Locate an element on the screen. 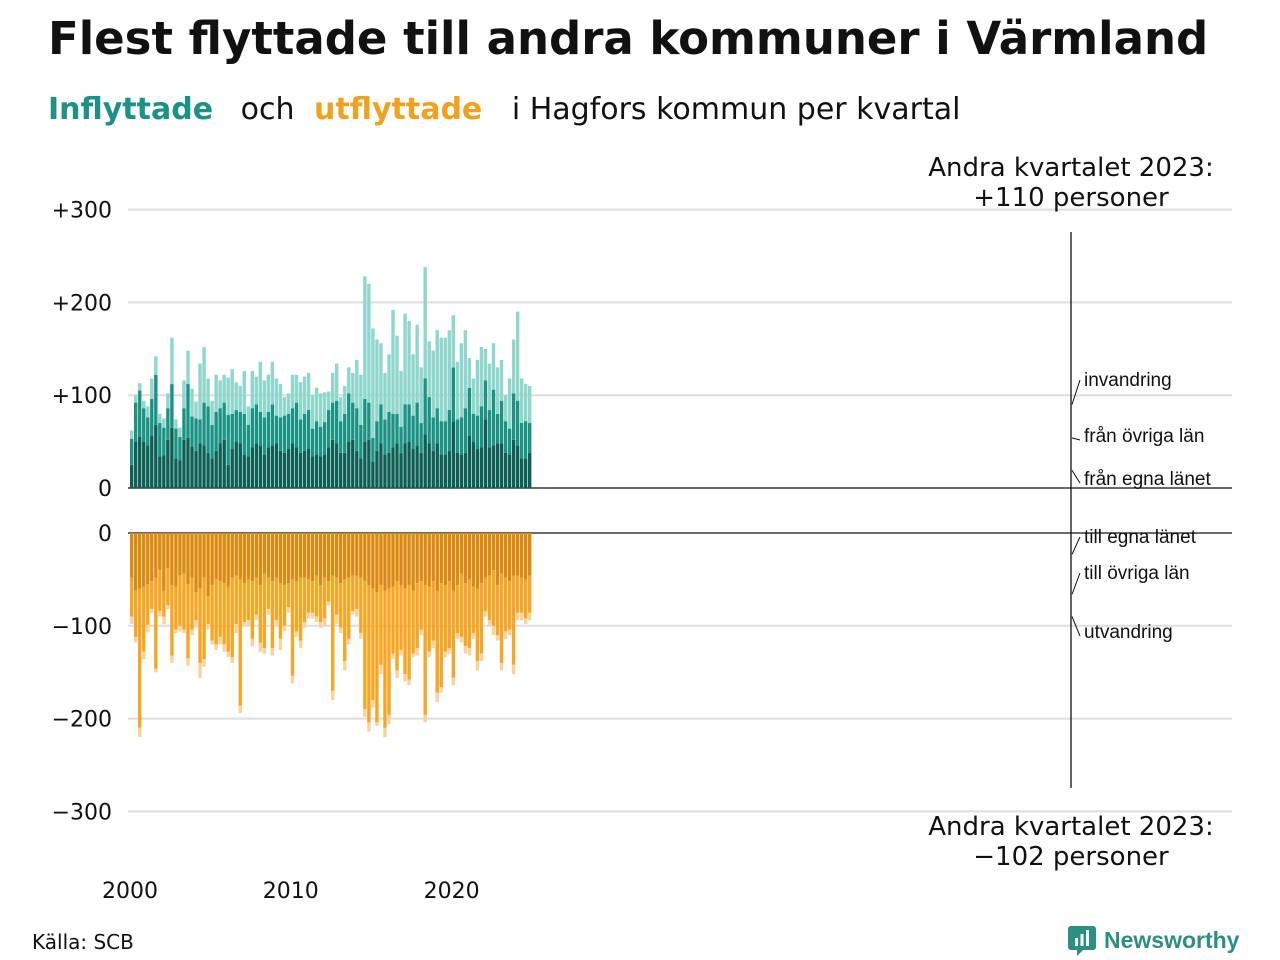  brand-logo: Newsworthy is located at coordinates (1153, 940).